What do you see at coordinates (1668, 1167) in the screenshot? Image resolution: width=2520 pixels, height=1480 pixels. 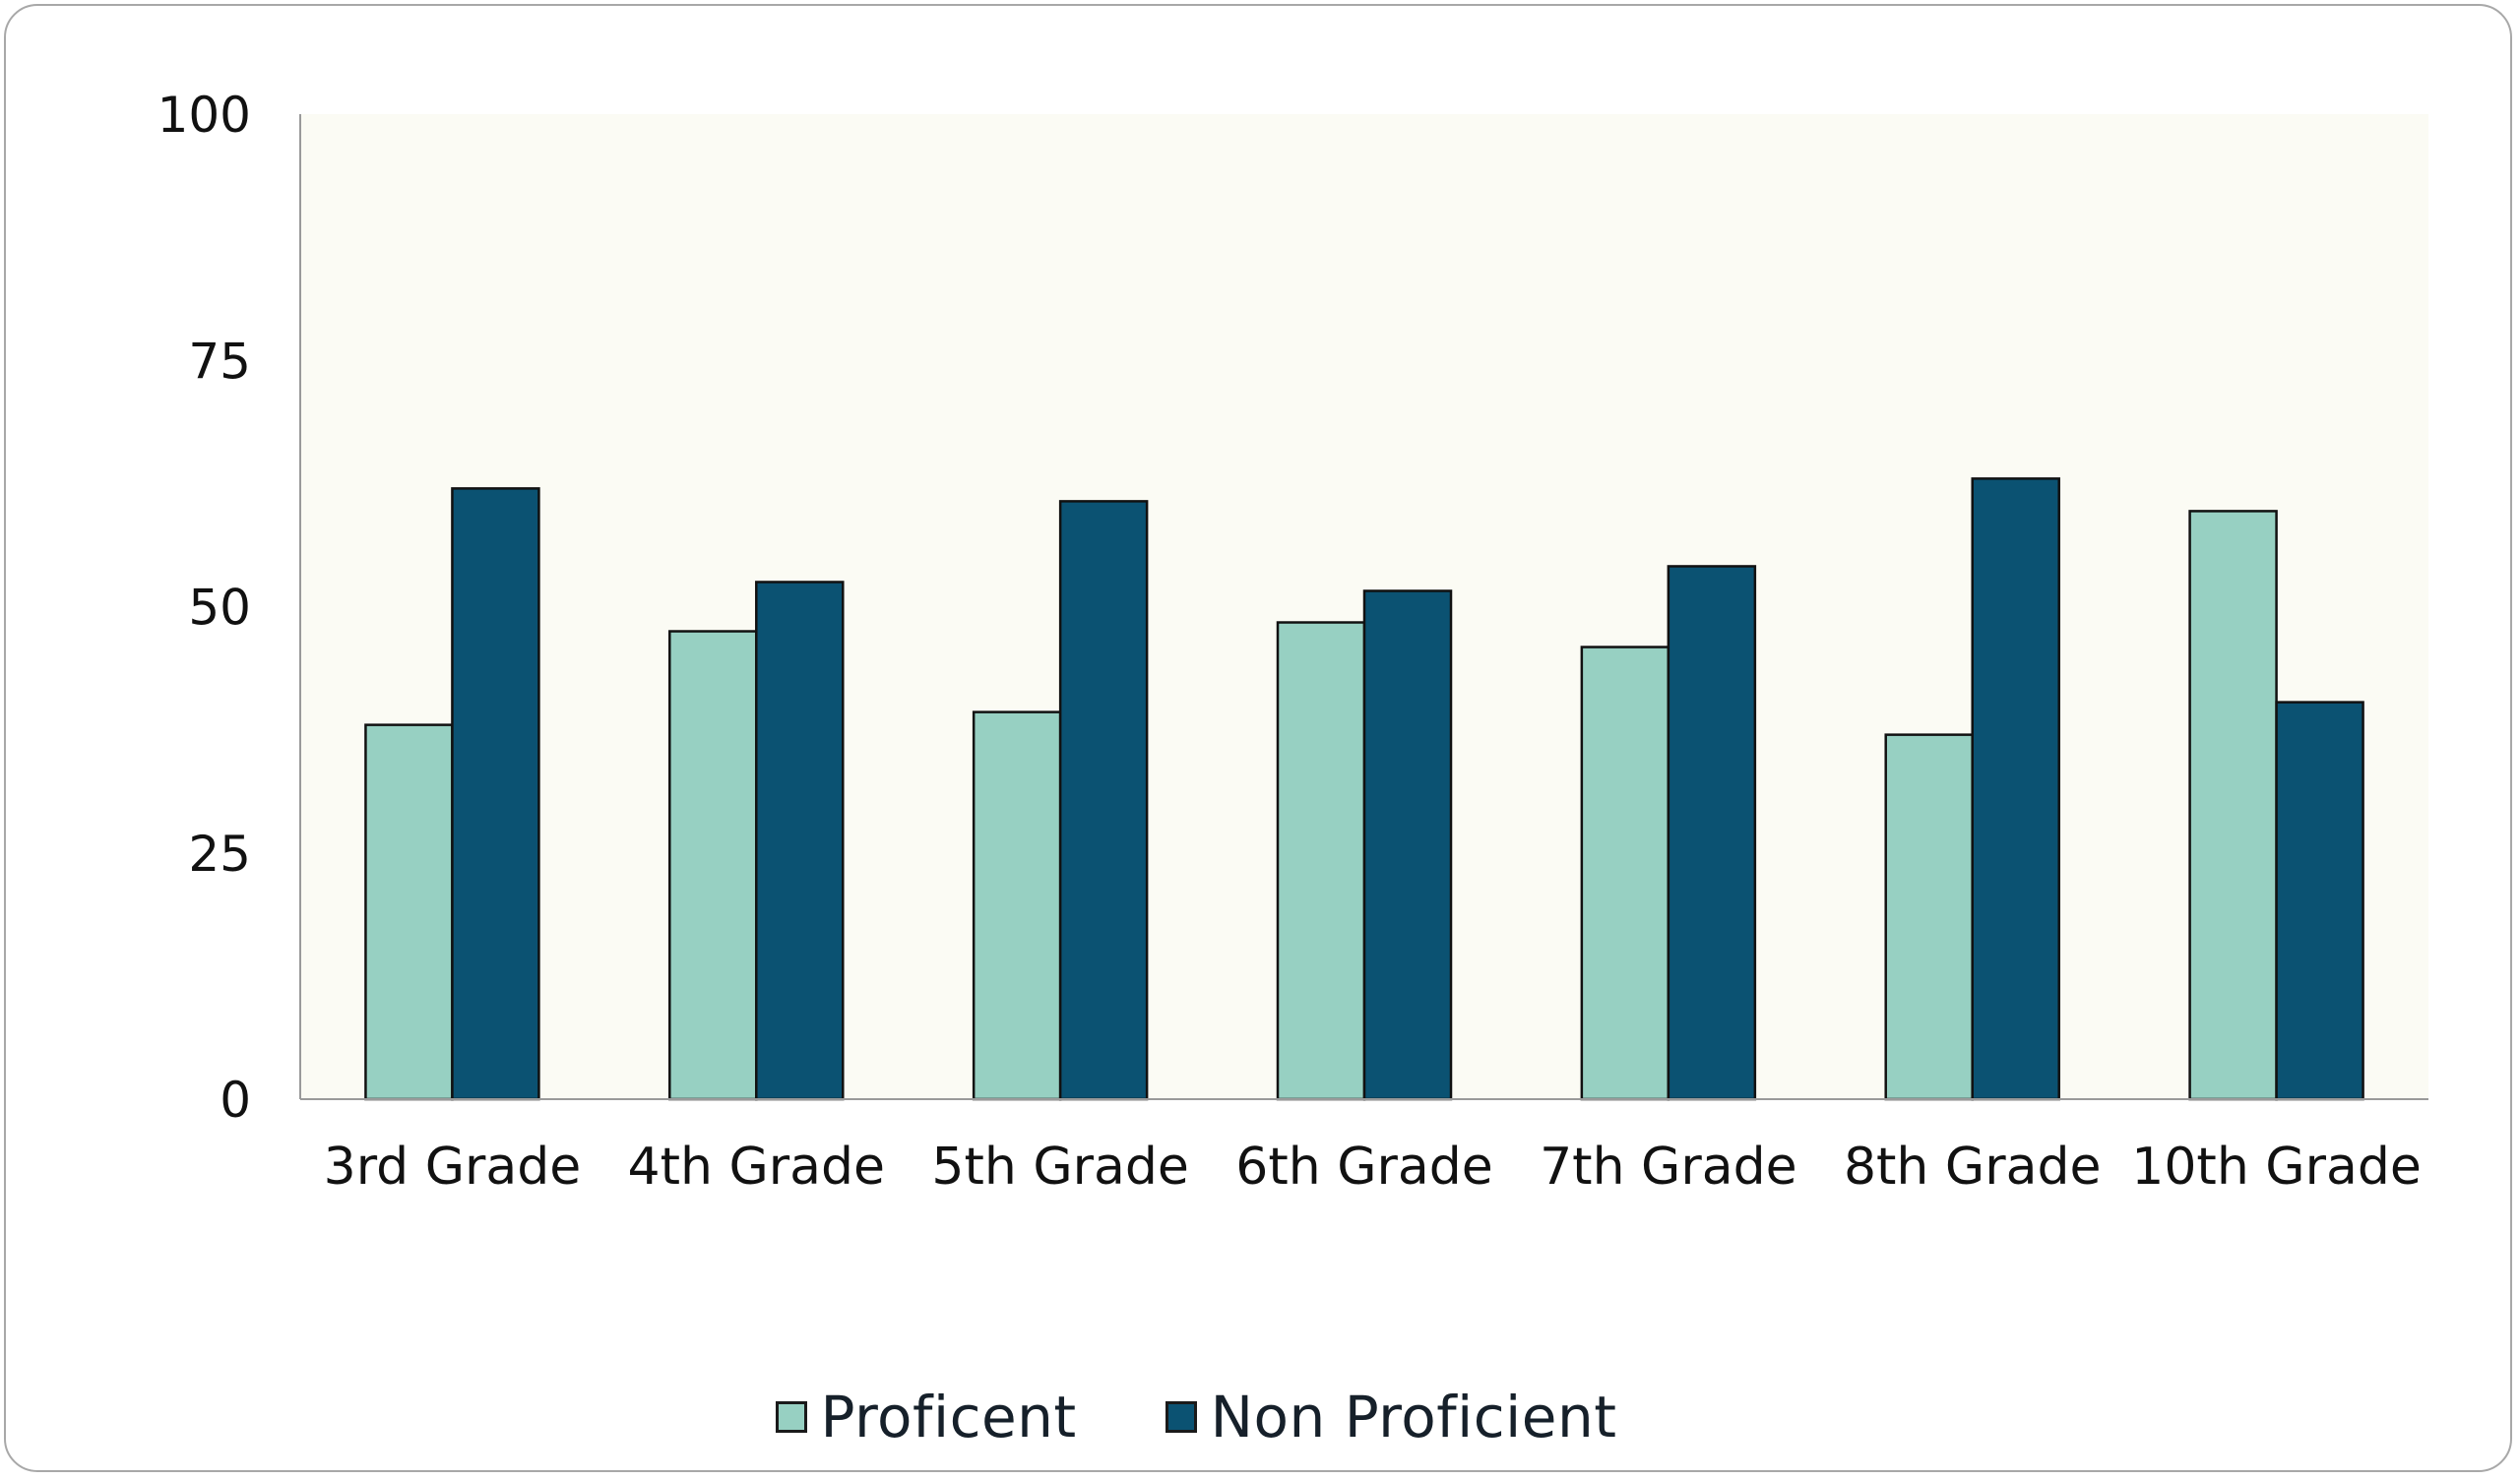 I see `x-tick-label: 7th Grade` at bounding box center [1668, 1167].